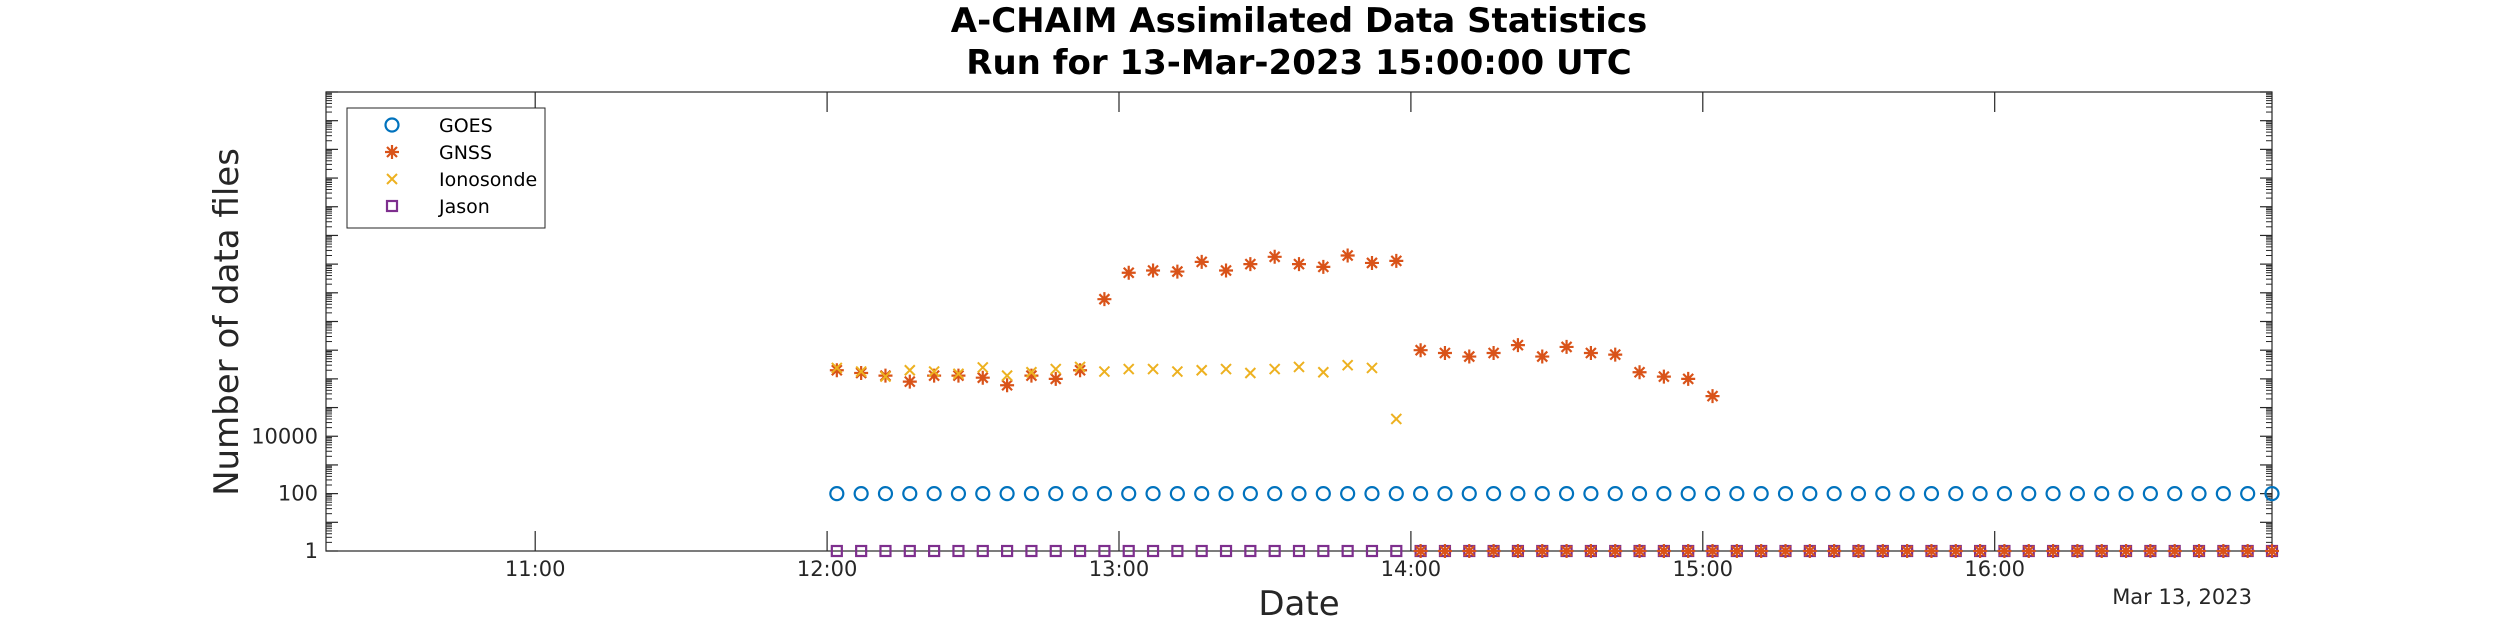  What do you see at coordinates (535, 569) in the screenshot?
I see `x-tick-label: 11:00` at bounding box center [535, 569].